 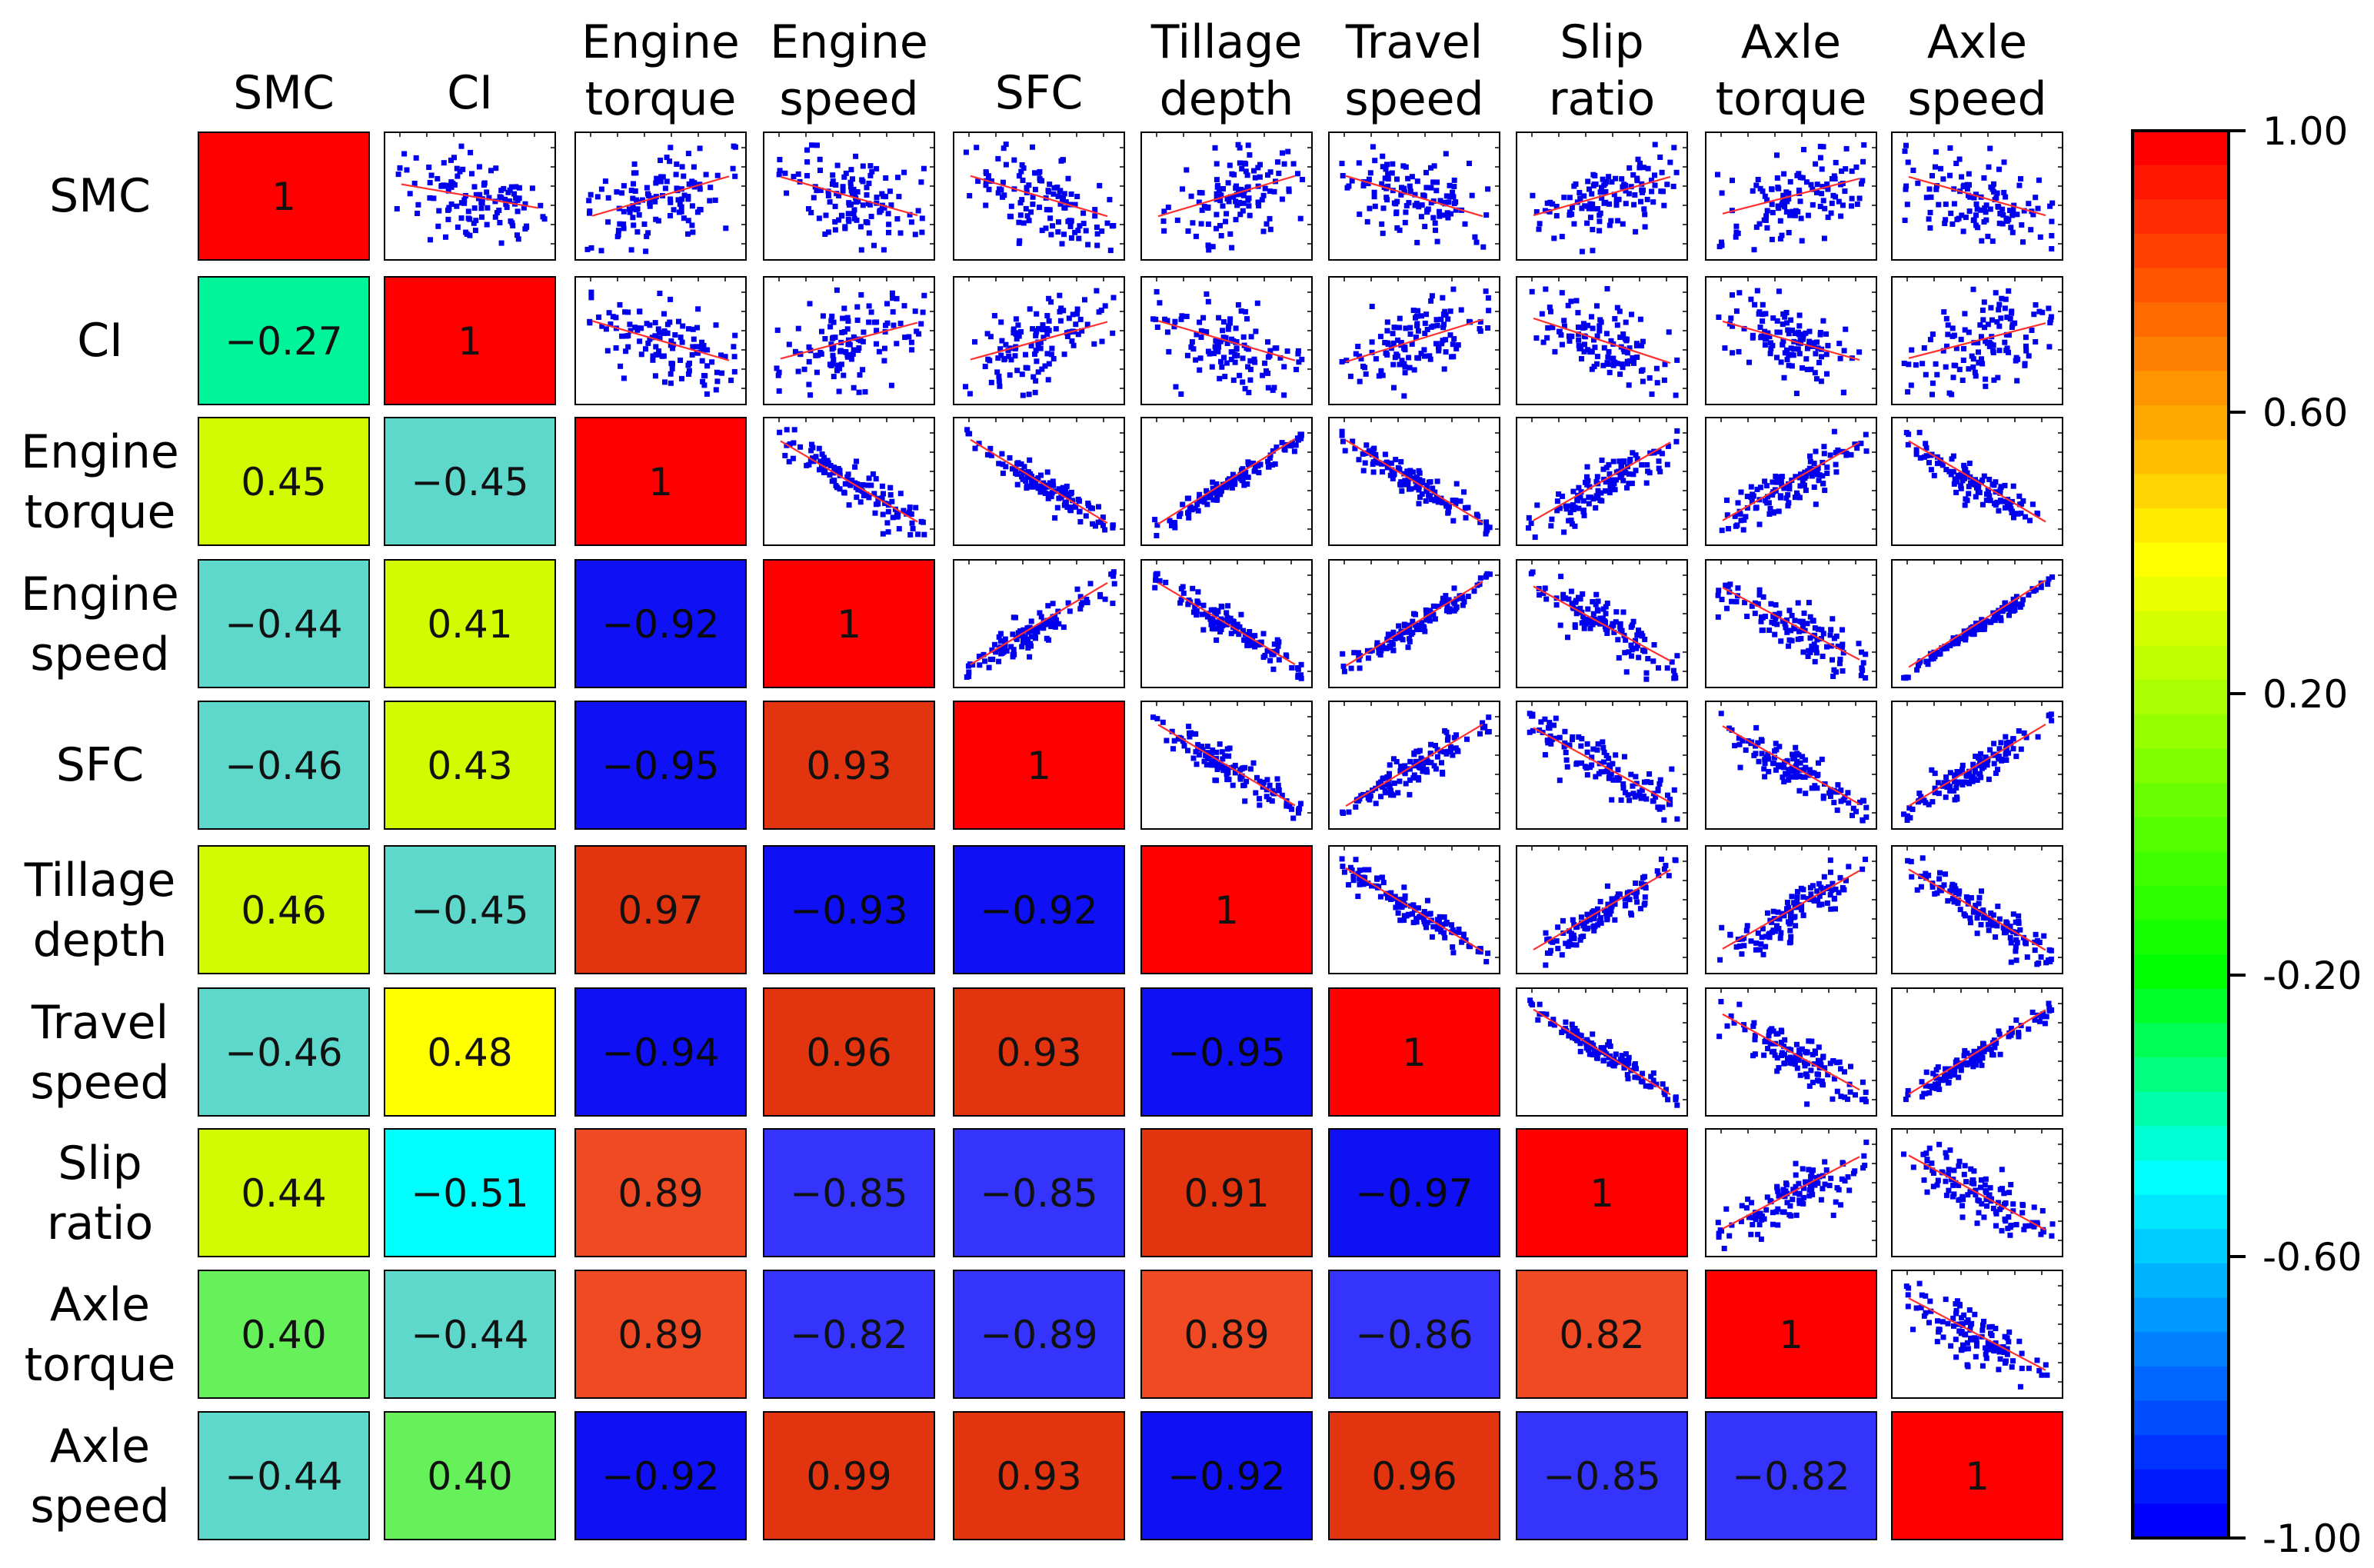 What do you see at coordinates (660, 624) in the screenshot?
I see `correlation-label: −0.92` at bounding box center [660, 624].